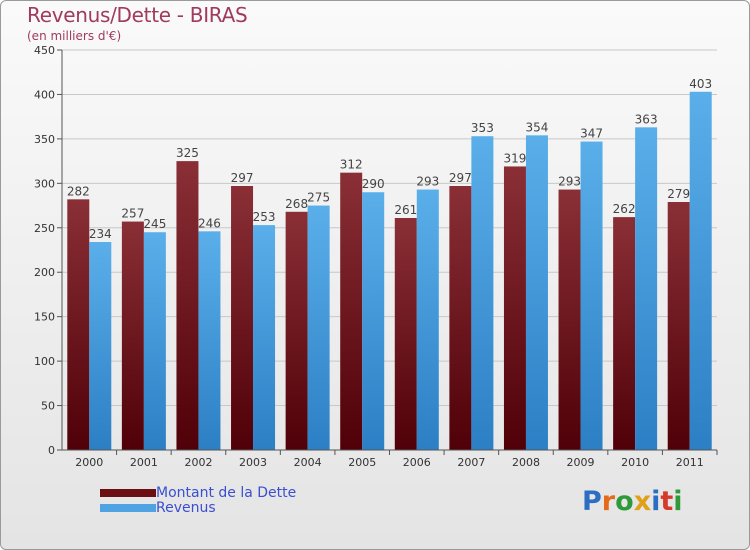 Image resolution: width=750 pixels, height=550 pixels. Describe the element at coordinates (373, 184) in the screenshot. I see `value-label-revenue: 290` at that location.